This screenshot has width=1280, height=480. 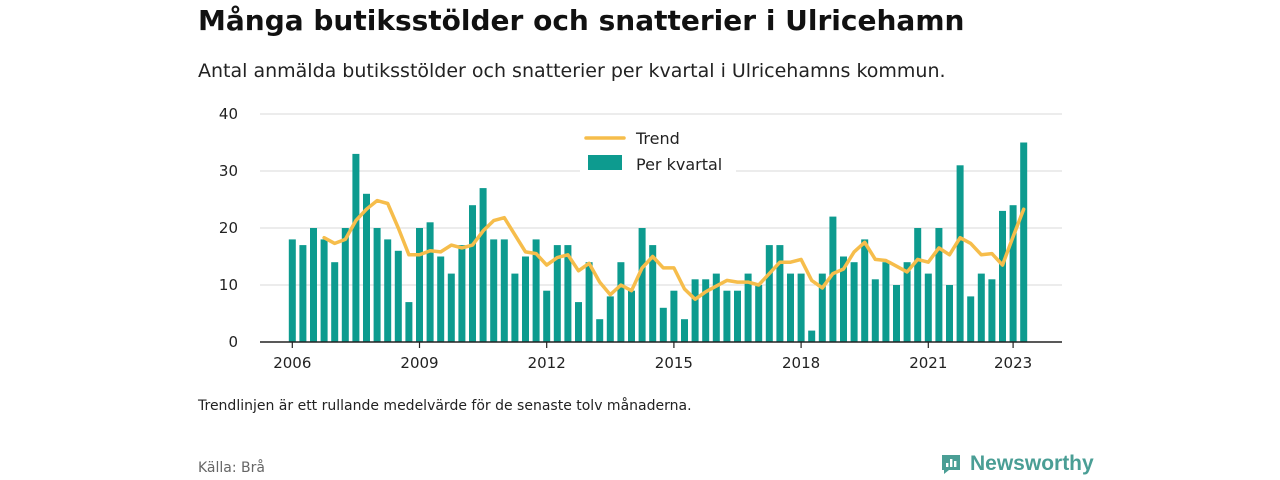 What do you see at coordinates (233, 342) in the screenshot?
I see `y-tick-label: 0` at bounding box center [233, 342].